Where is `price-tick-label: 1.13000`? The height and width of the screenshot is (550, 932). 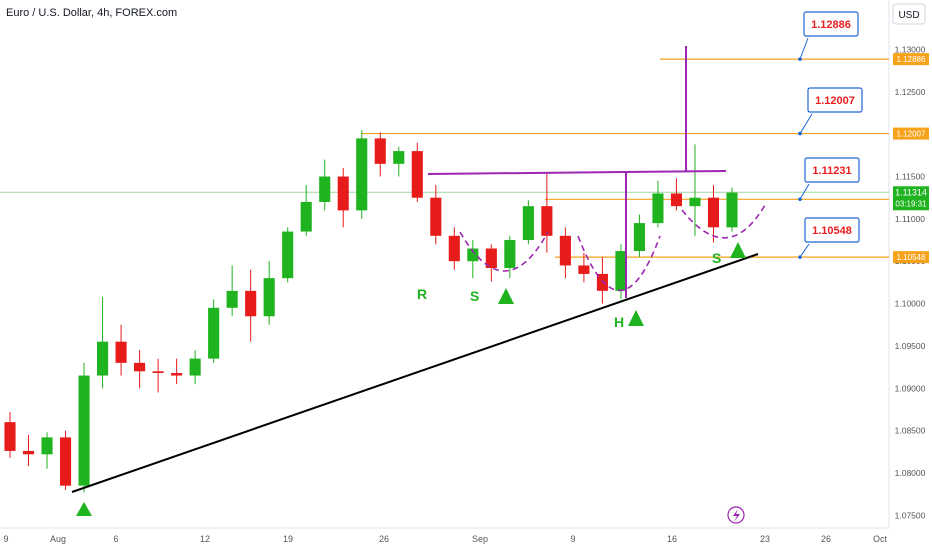
price-tick-label: 1.13000 is located at coordinates (910, 49).